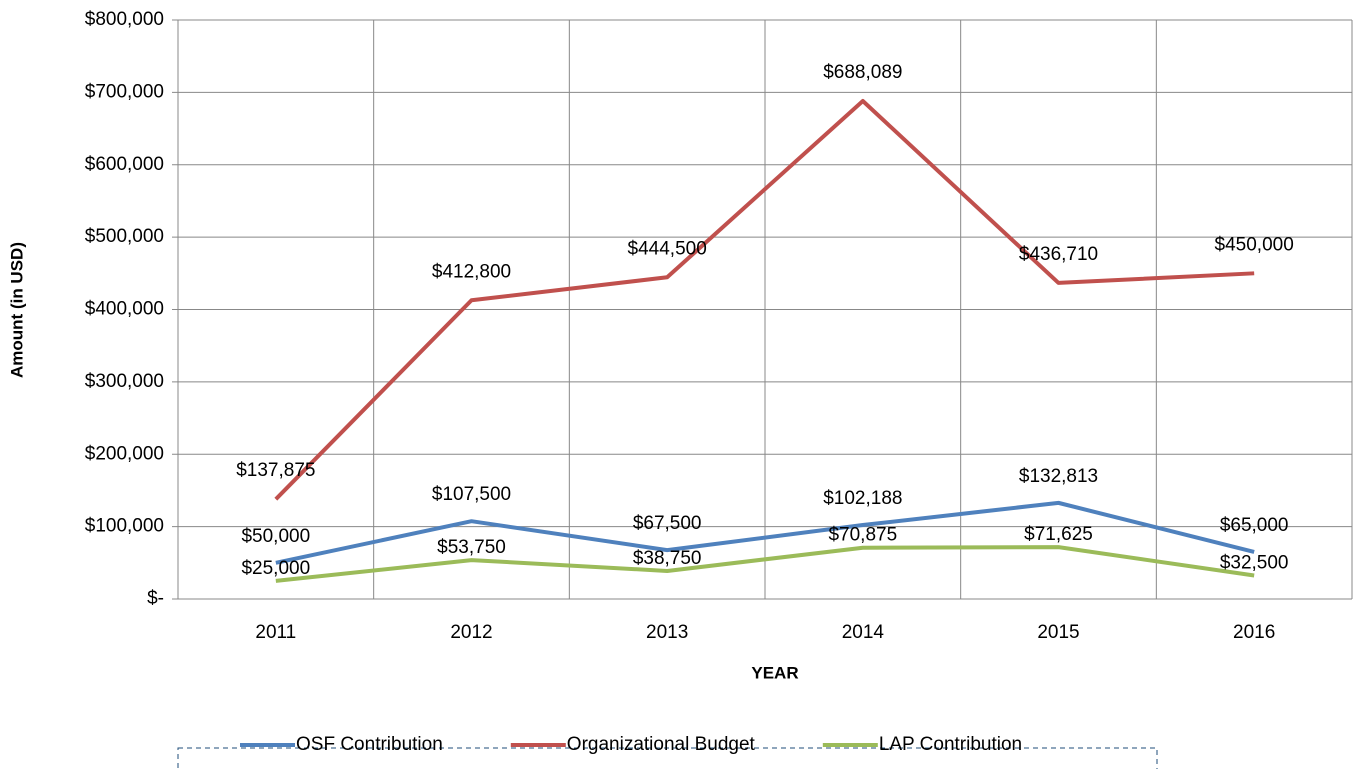 The height and width of the screenshot is (769, 1370). Describe the element at coordinates (471, 494) in the screenshot. I see `data-label: $107,500` at that location.